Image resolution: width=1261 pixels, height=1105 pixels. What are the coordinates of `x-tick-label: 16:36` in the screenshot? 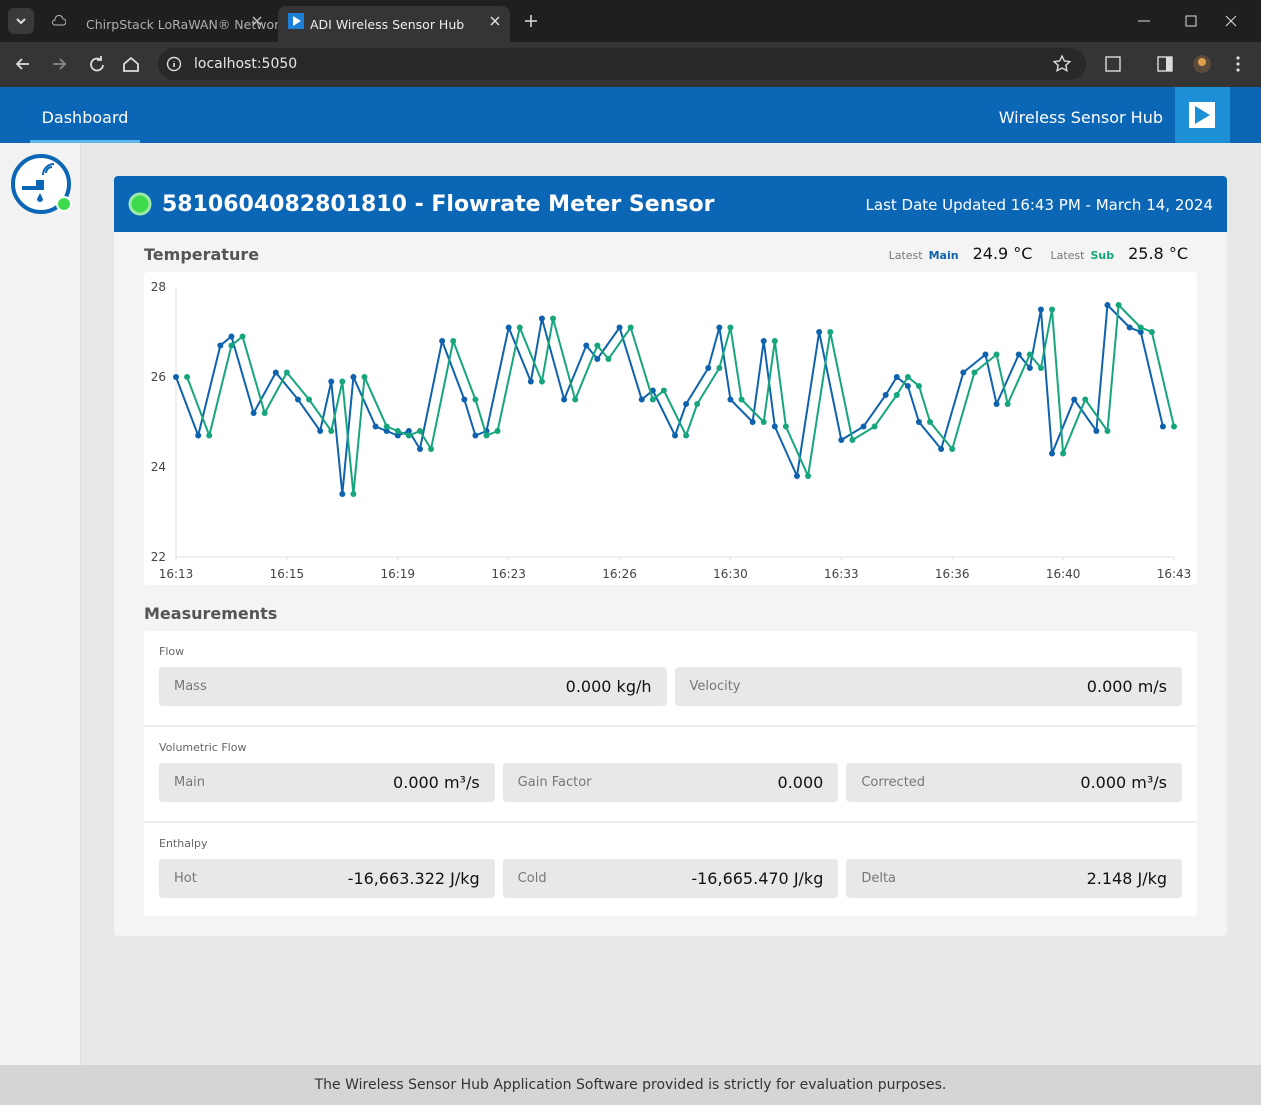 It's located at (952, 574).